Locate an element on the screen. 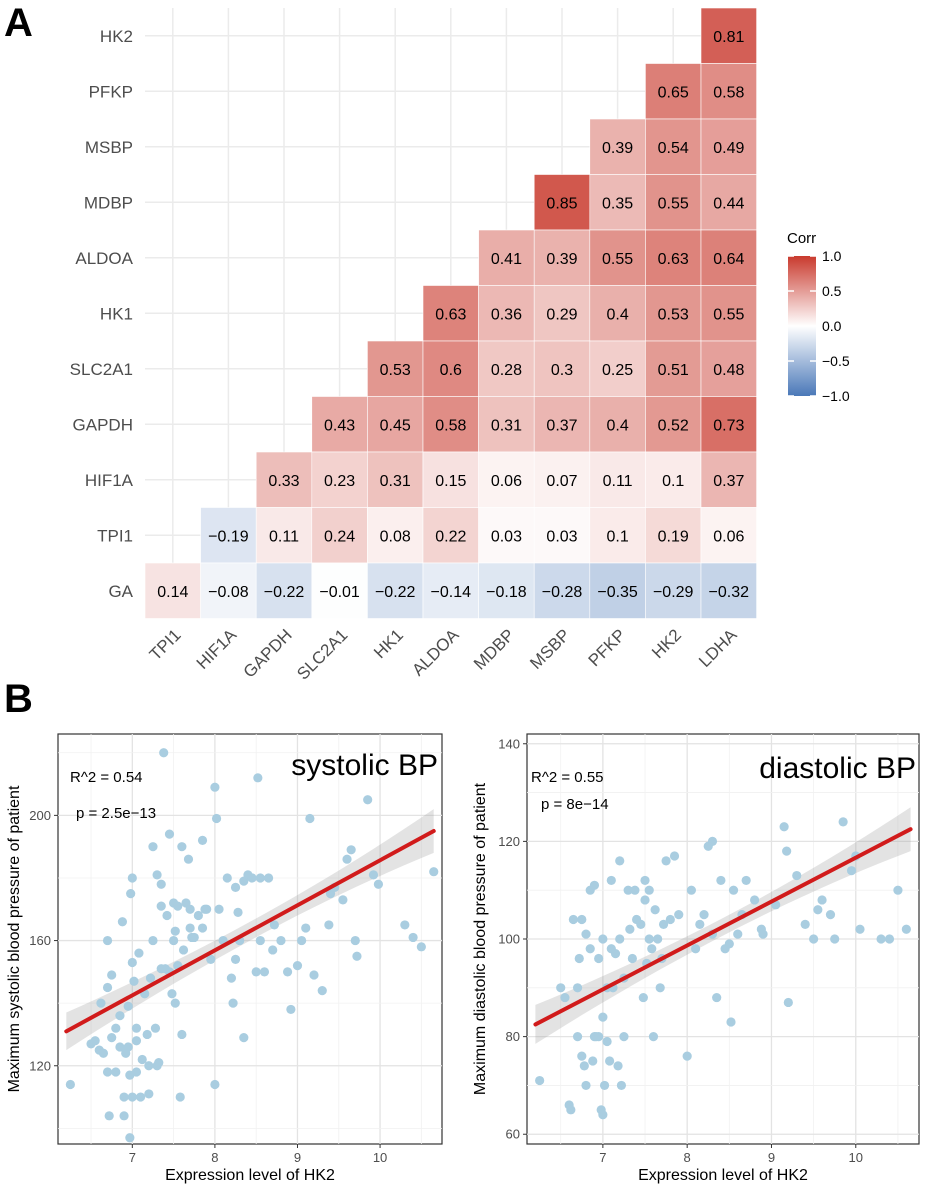 Image resolution: width=926 pixels, height=1188 pixels. cell-value-label: −0.22 is located at coordinates (395, 592).